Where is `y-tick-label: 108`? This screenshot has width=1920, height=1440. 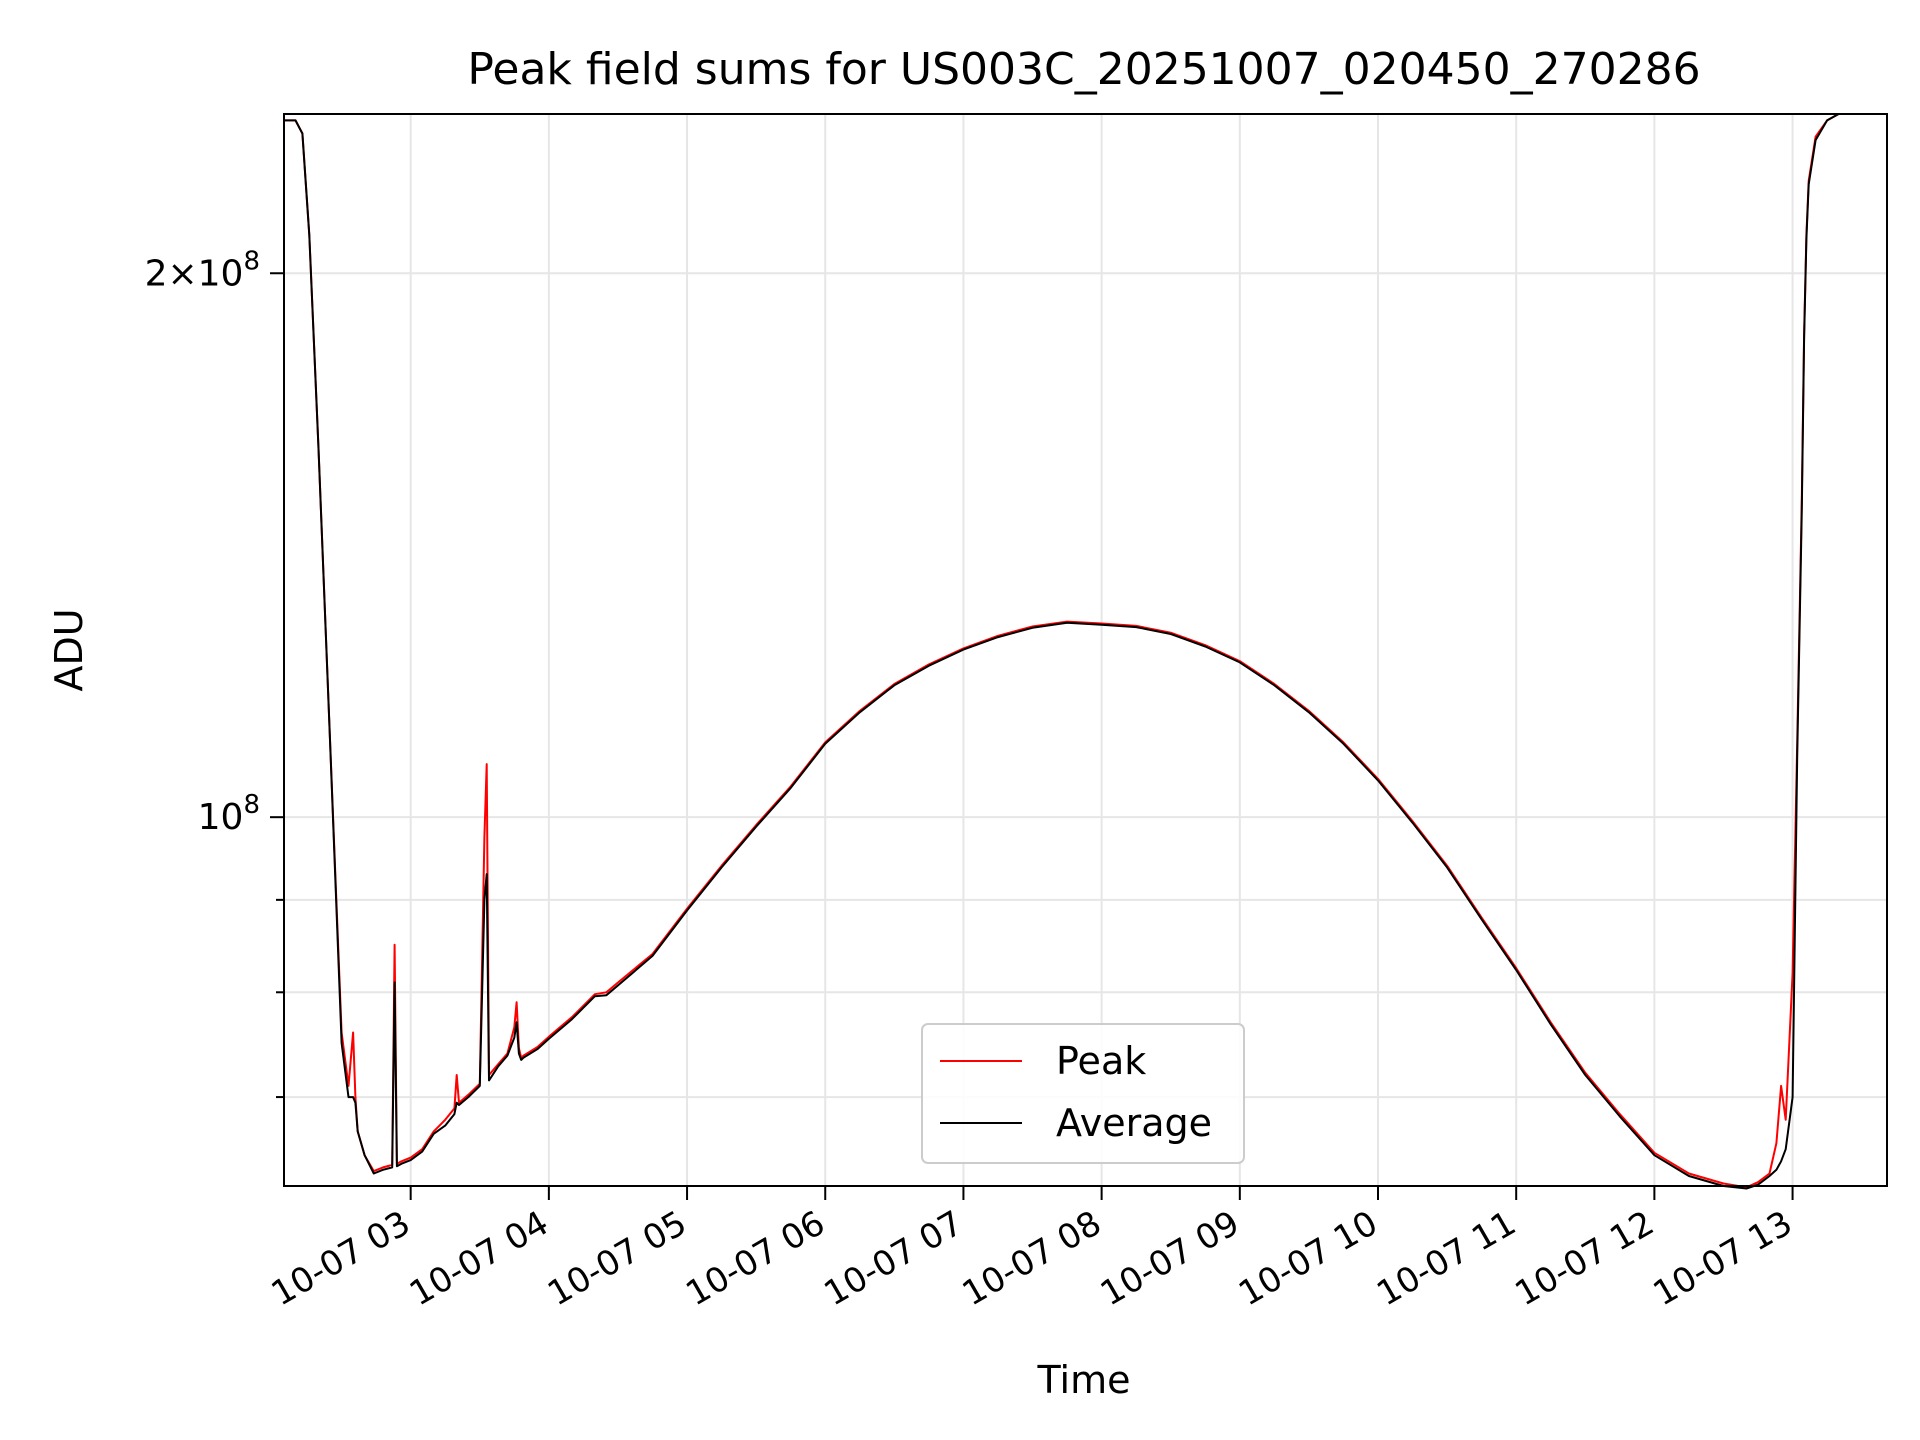
y-tick-label: 108 is located at coordinates (229, 814).